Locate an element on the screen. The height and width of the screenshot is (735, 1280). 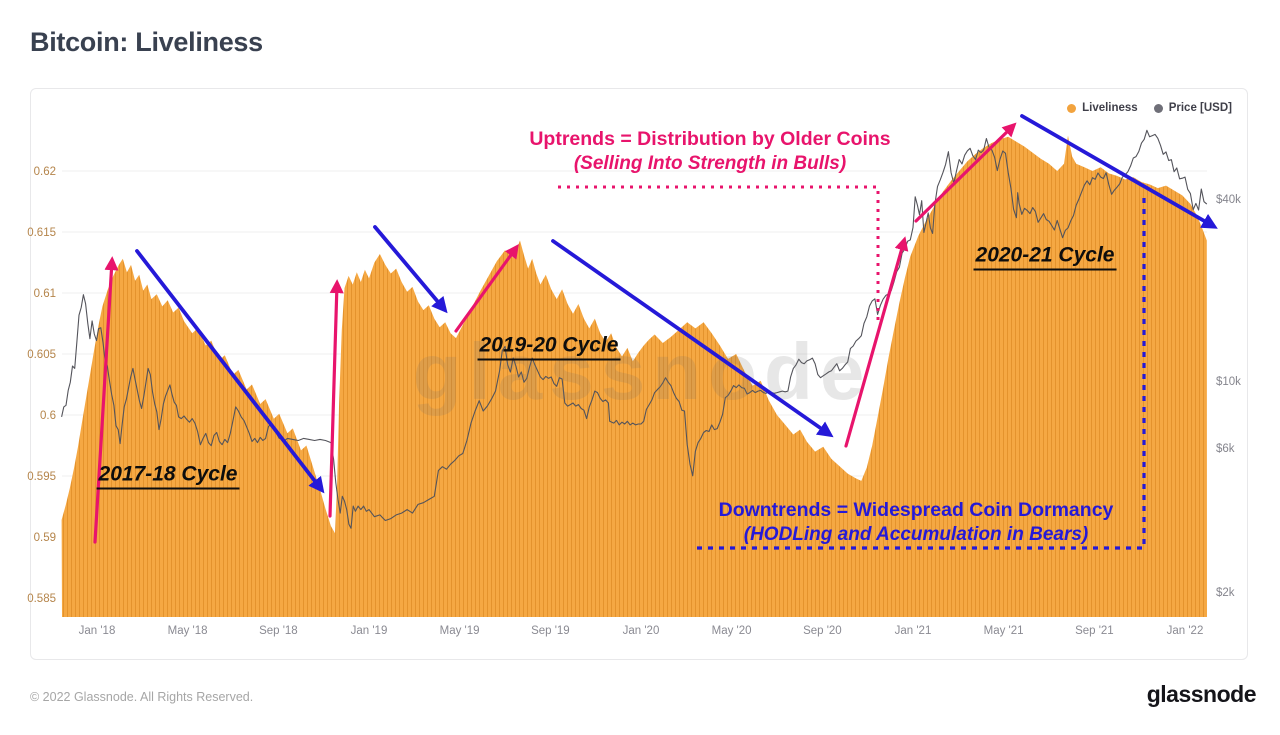
downtrend-annotation-line2: (HODLing and Accumulation in Bears) is located at coordinates (916, 534).